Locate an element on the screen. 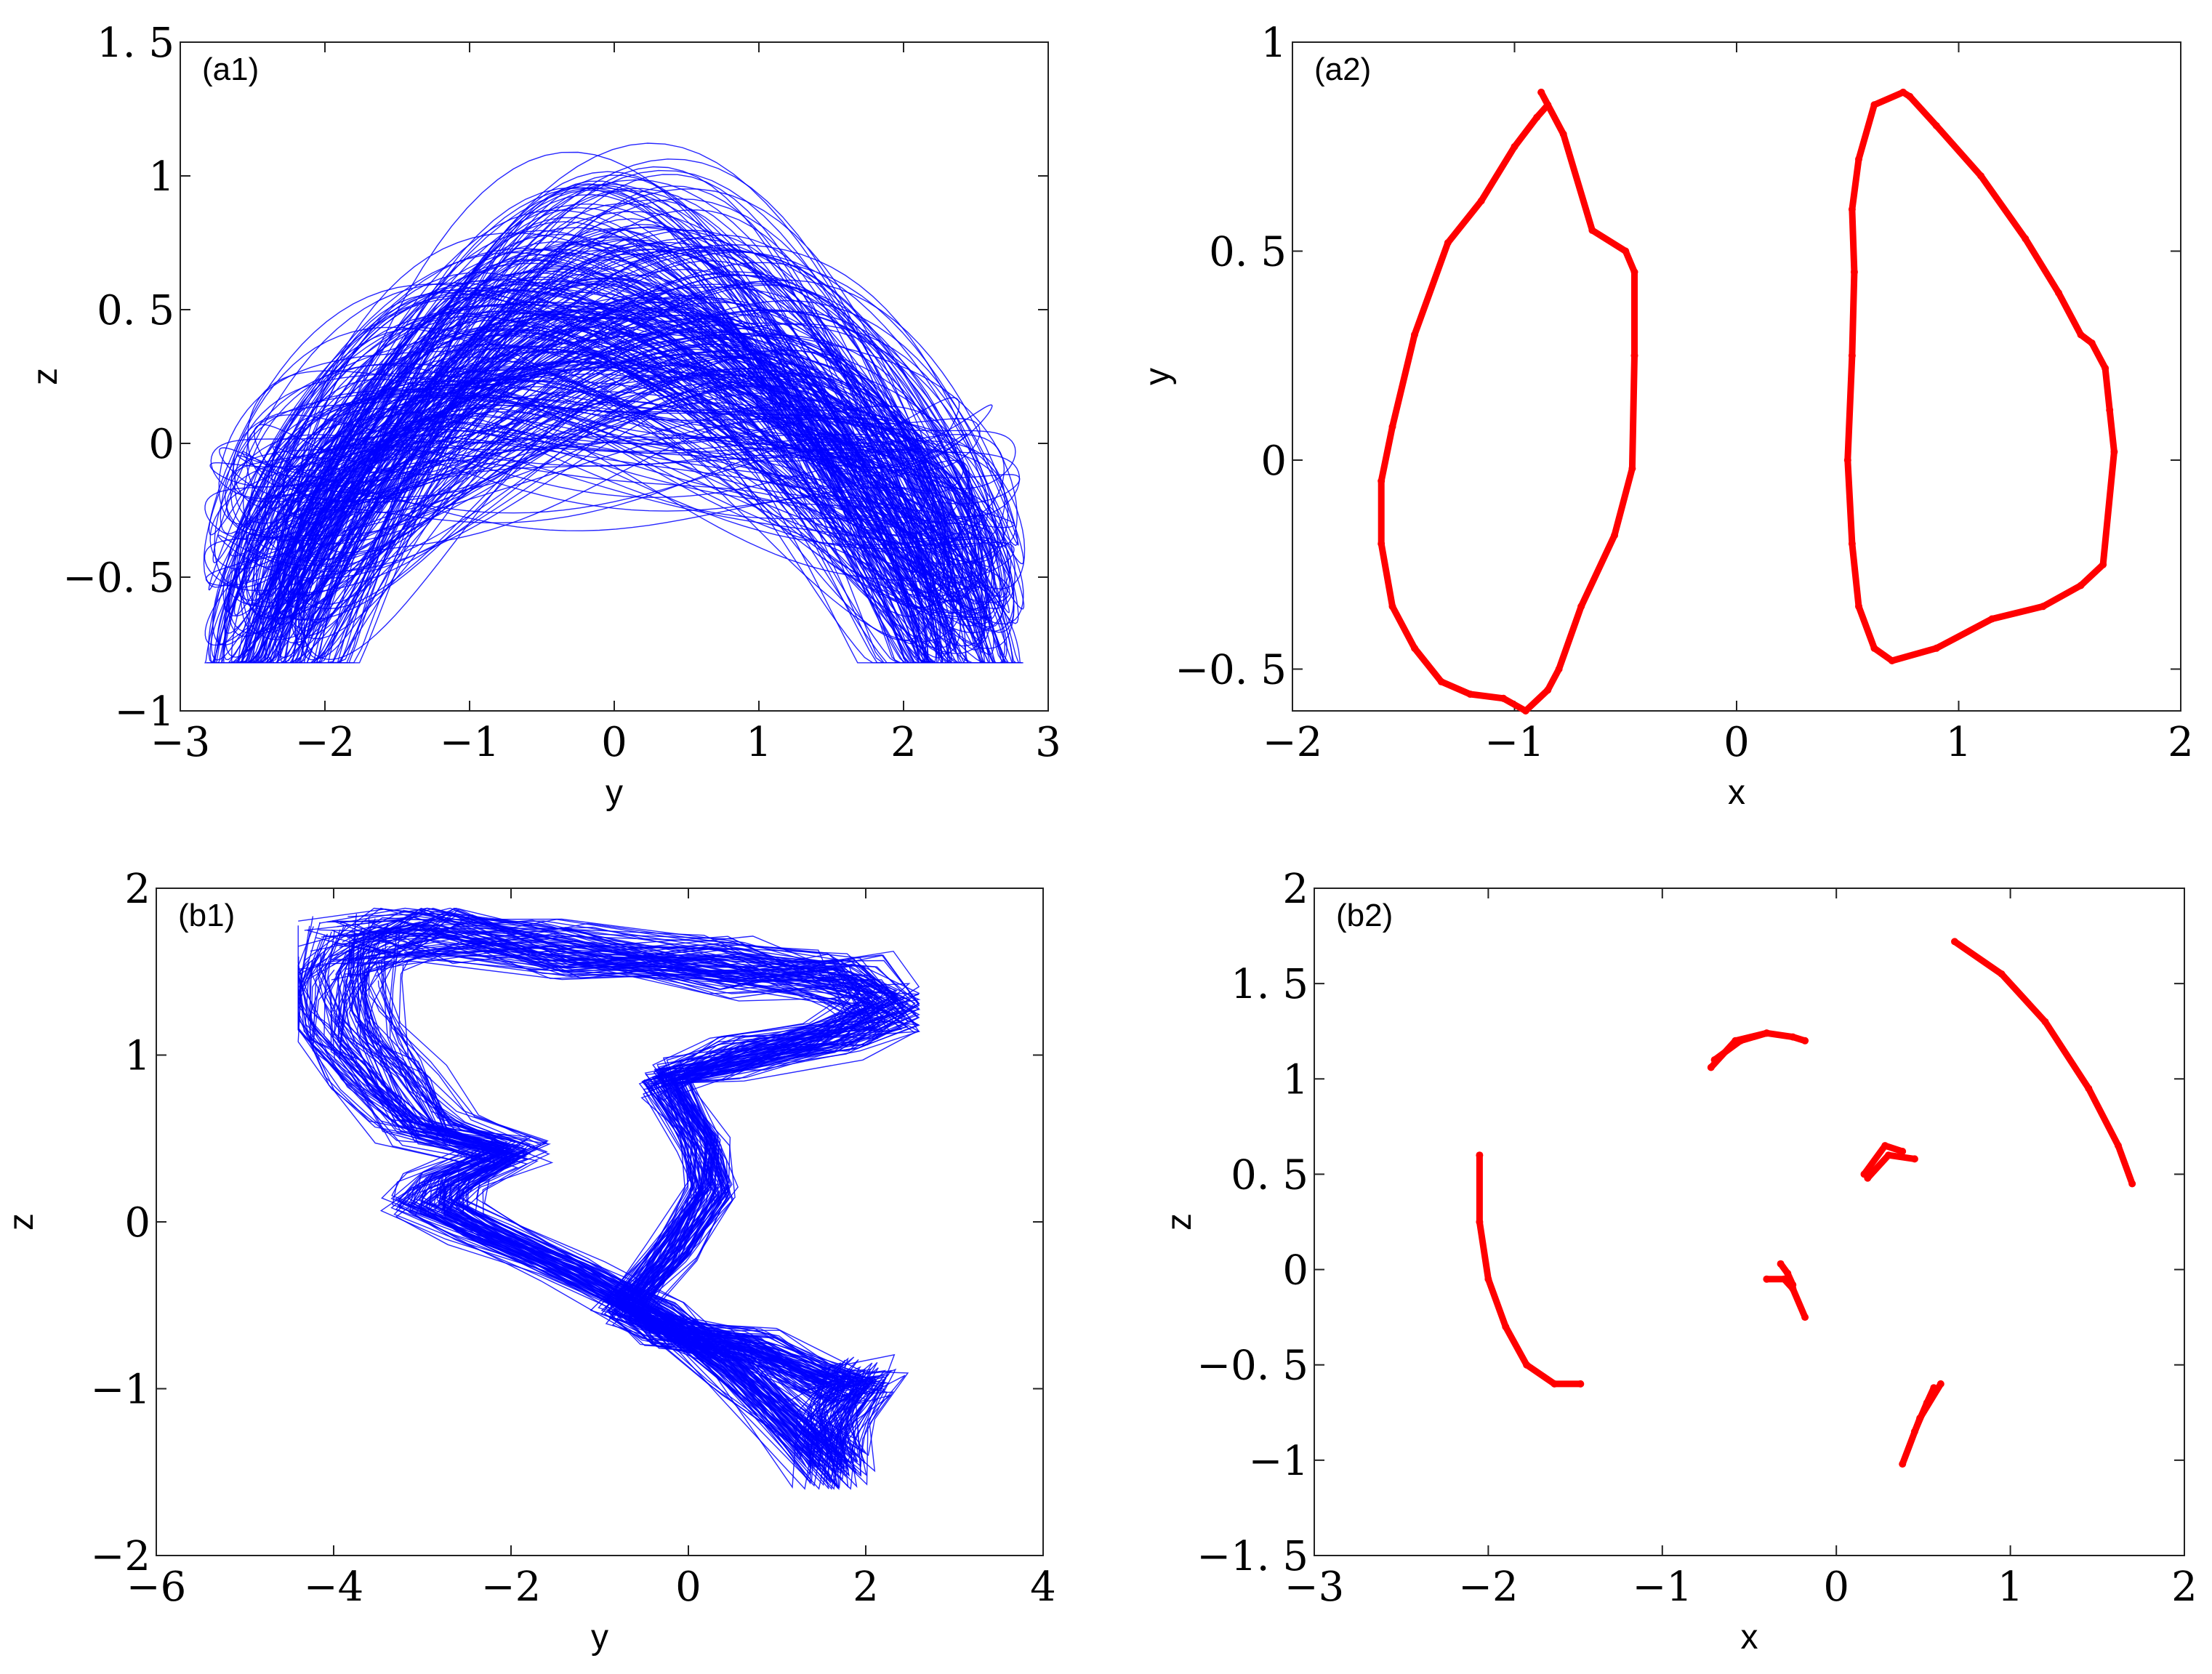  y-tick-label: 2 is located at coordinates (1295, 889).